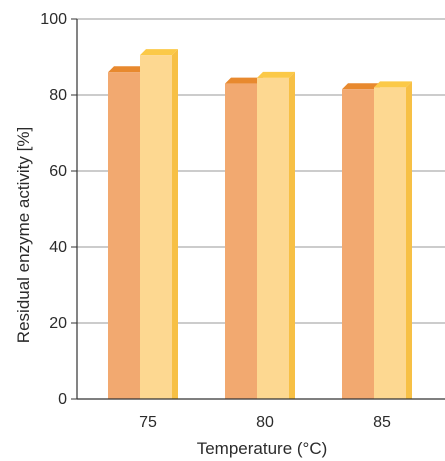 The height and width of the screenshot is (461, 445). What do you see at coordinates (58, 95) in the screenshot?
I see `y-tick-label-80: 80` at bounding box center [58, 95].